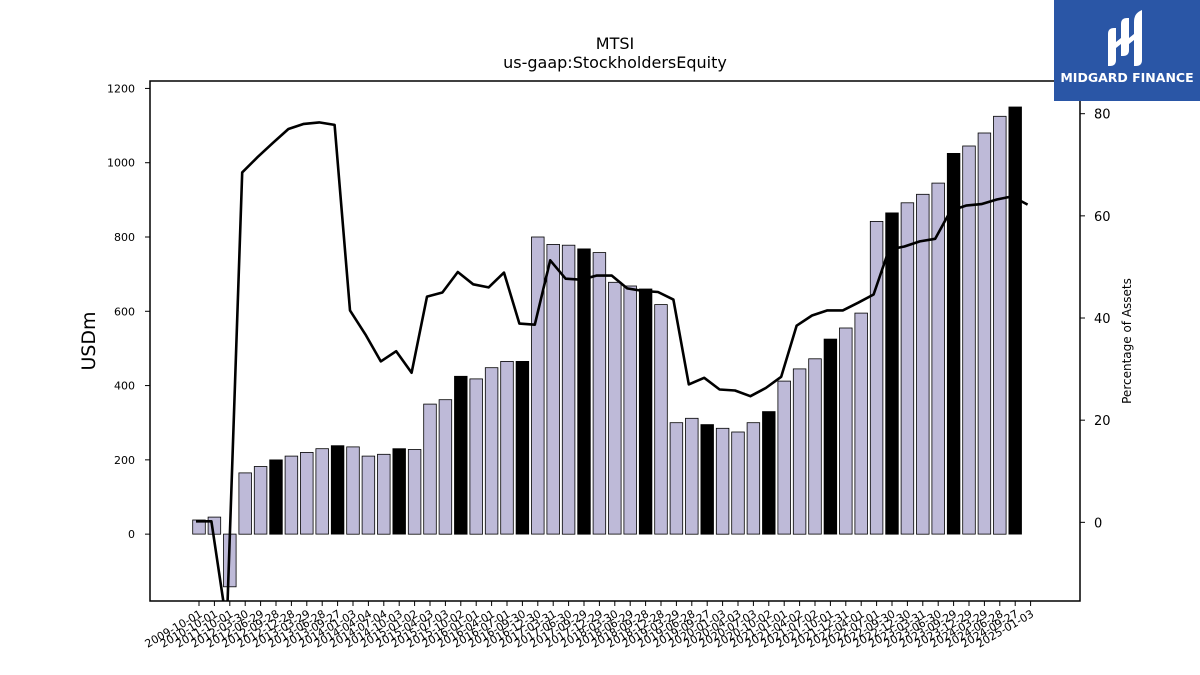 The height and width of the screenshot is (675, 1200). Describe the element at coordinates (1102, 217) in the screenshot. I see `y2-tick-label: 60` at that location.